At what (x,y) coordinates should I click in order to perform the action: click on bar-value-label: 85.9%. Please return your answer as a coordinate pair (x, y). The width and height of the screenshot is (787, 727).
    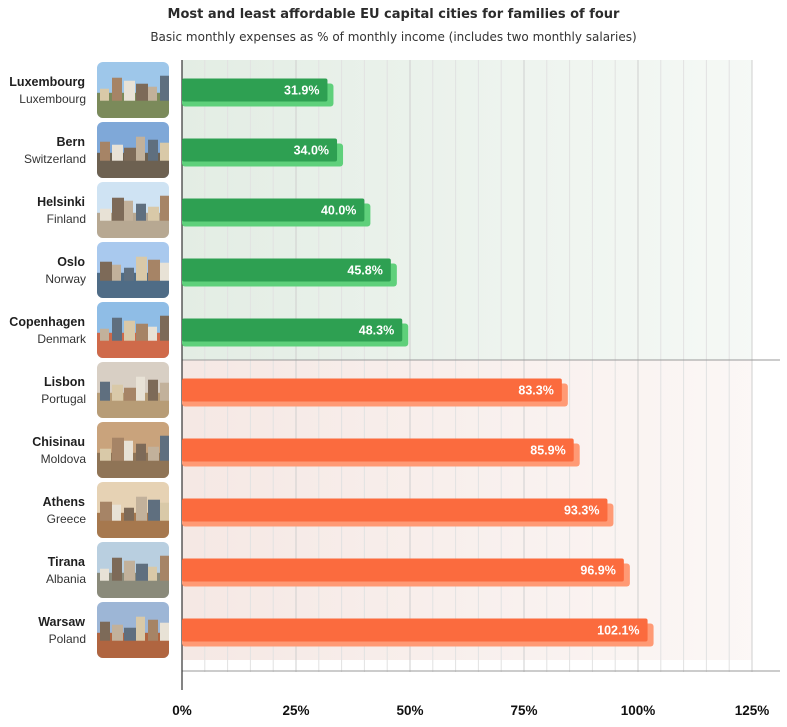
    Looking at the image, I should click on (547, 451).